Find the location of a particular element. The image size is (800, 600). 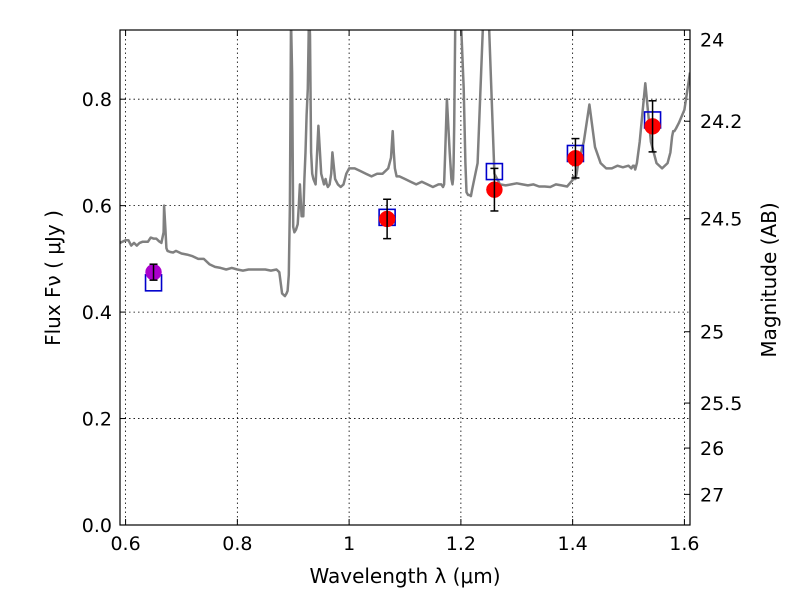

mag-tick-label: 25.5 is located at coordinates (721, 404).